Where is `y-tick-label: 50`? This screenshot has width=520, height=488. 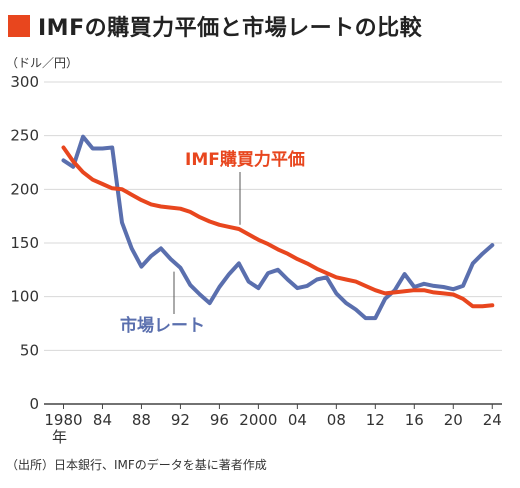 y-tick-label: 50 is located at coordinates (29, 350).